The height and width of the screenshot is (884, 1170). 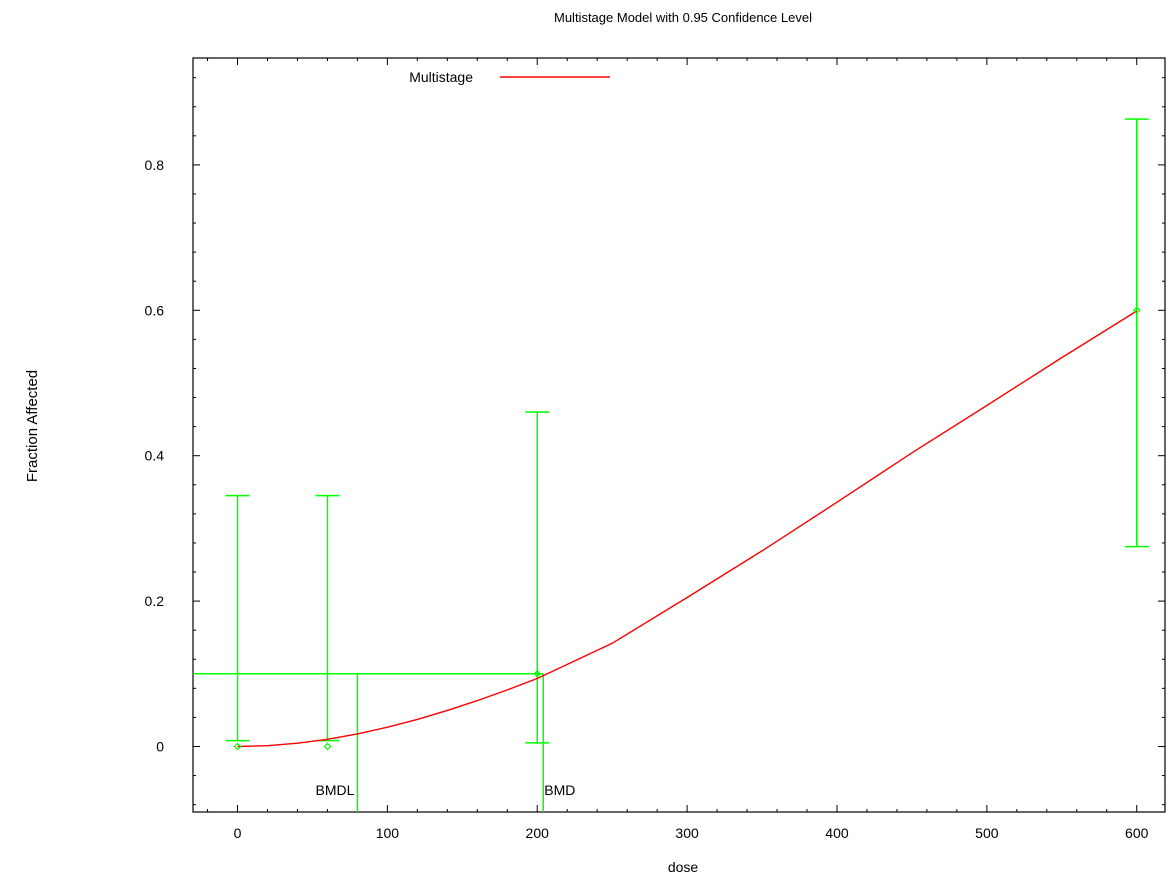 I want to click on y-tick-label: 0.4, so click(x=155, y=456).